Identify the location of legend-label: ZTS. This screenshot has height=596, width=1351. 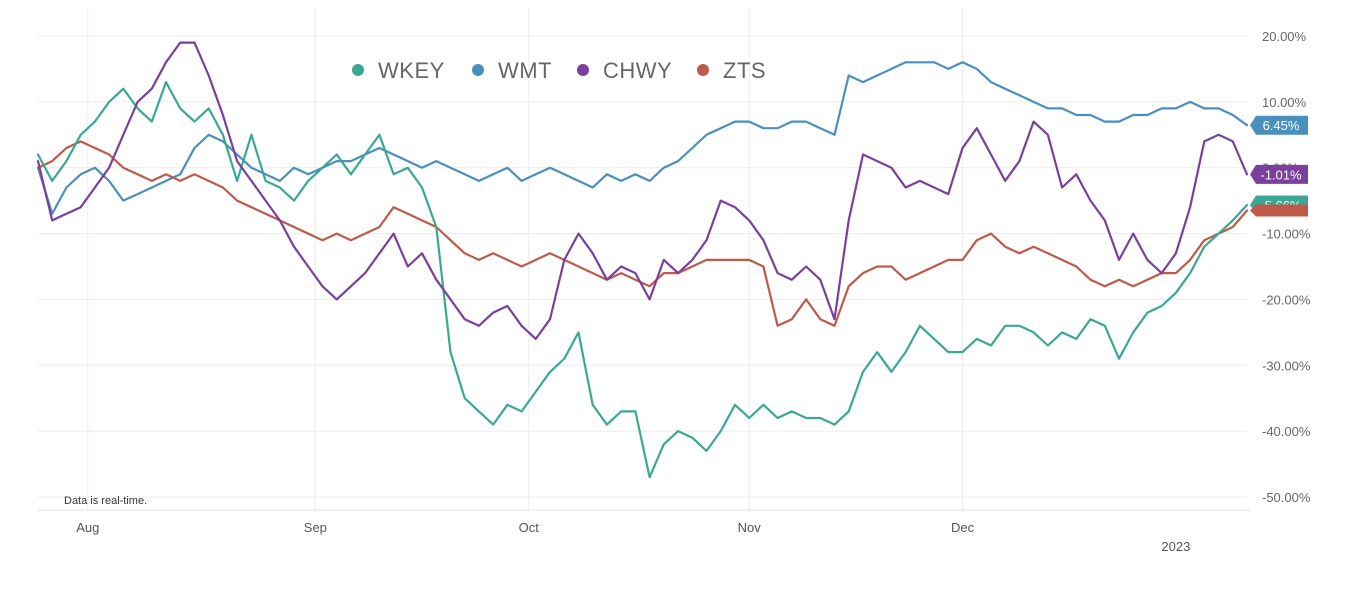
(744, 70).